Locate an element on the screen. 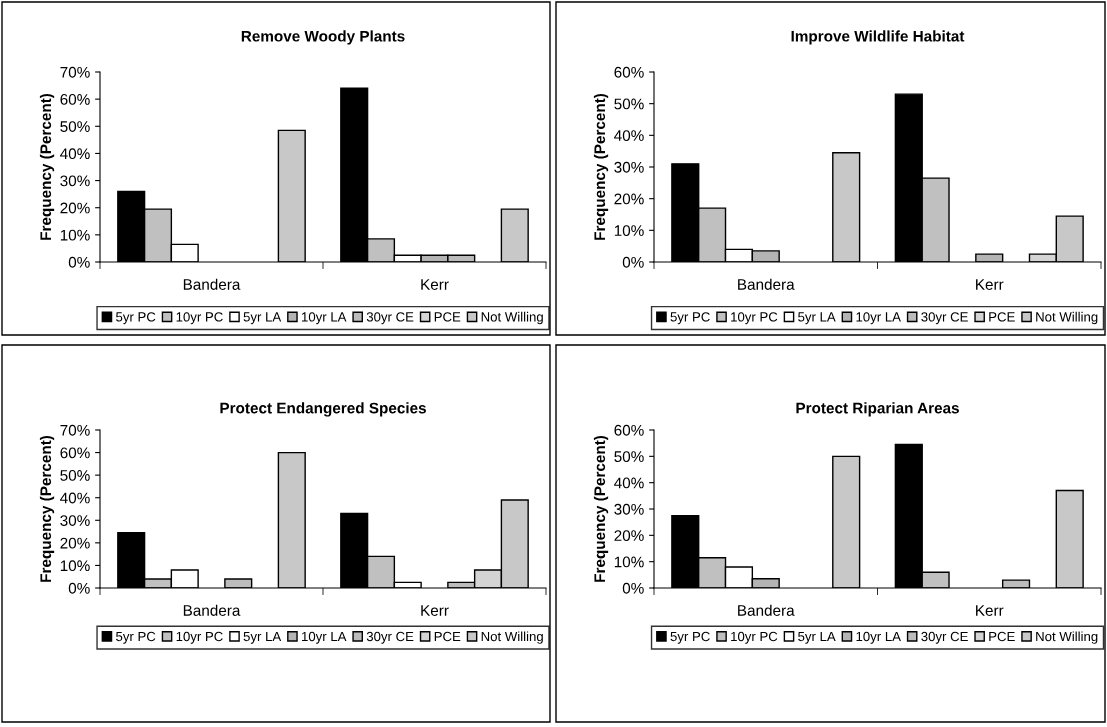 The height and width of the screenshot is (727, 1107). chart-title: Protect Endangered Species is located at coordinates (323, 409).